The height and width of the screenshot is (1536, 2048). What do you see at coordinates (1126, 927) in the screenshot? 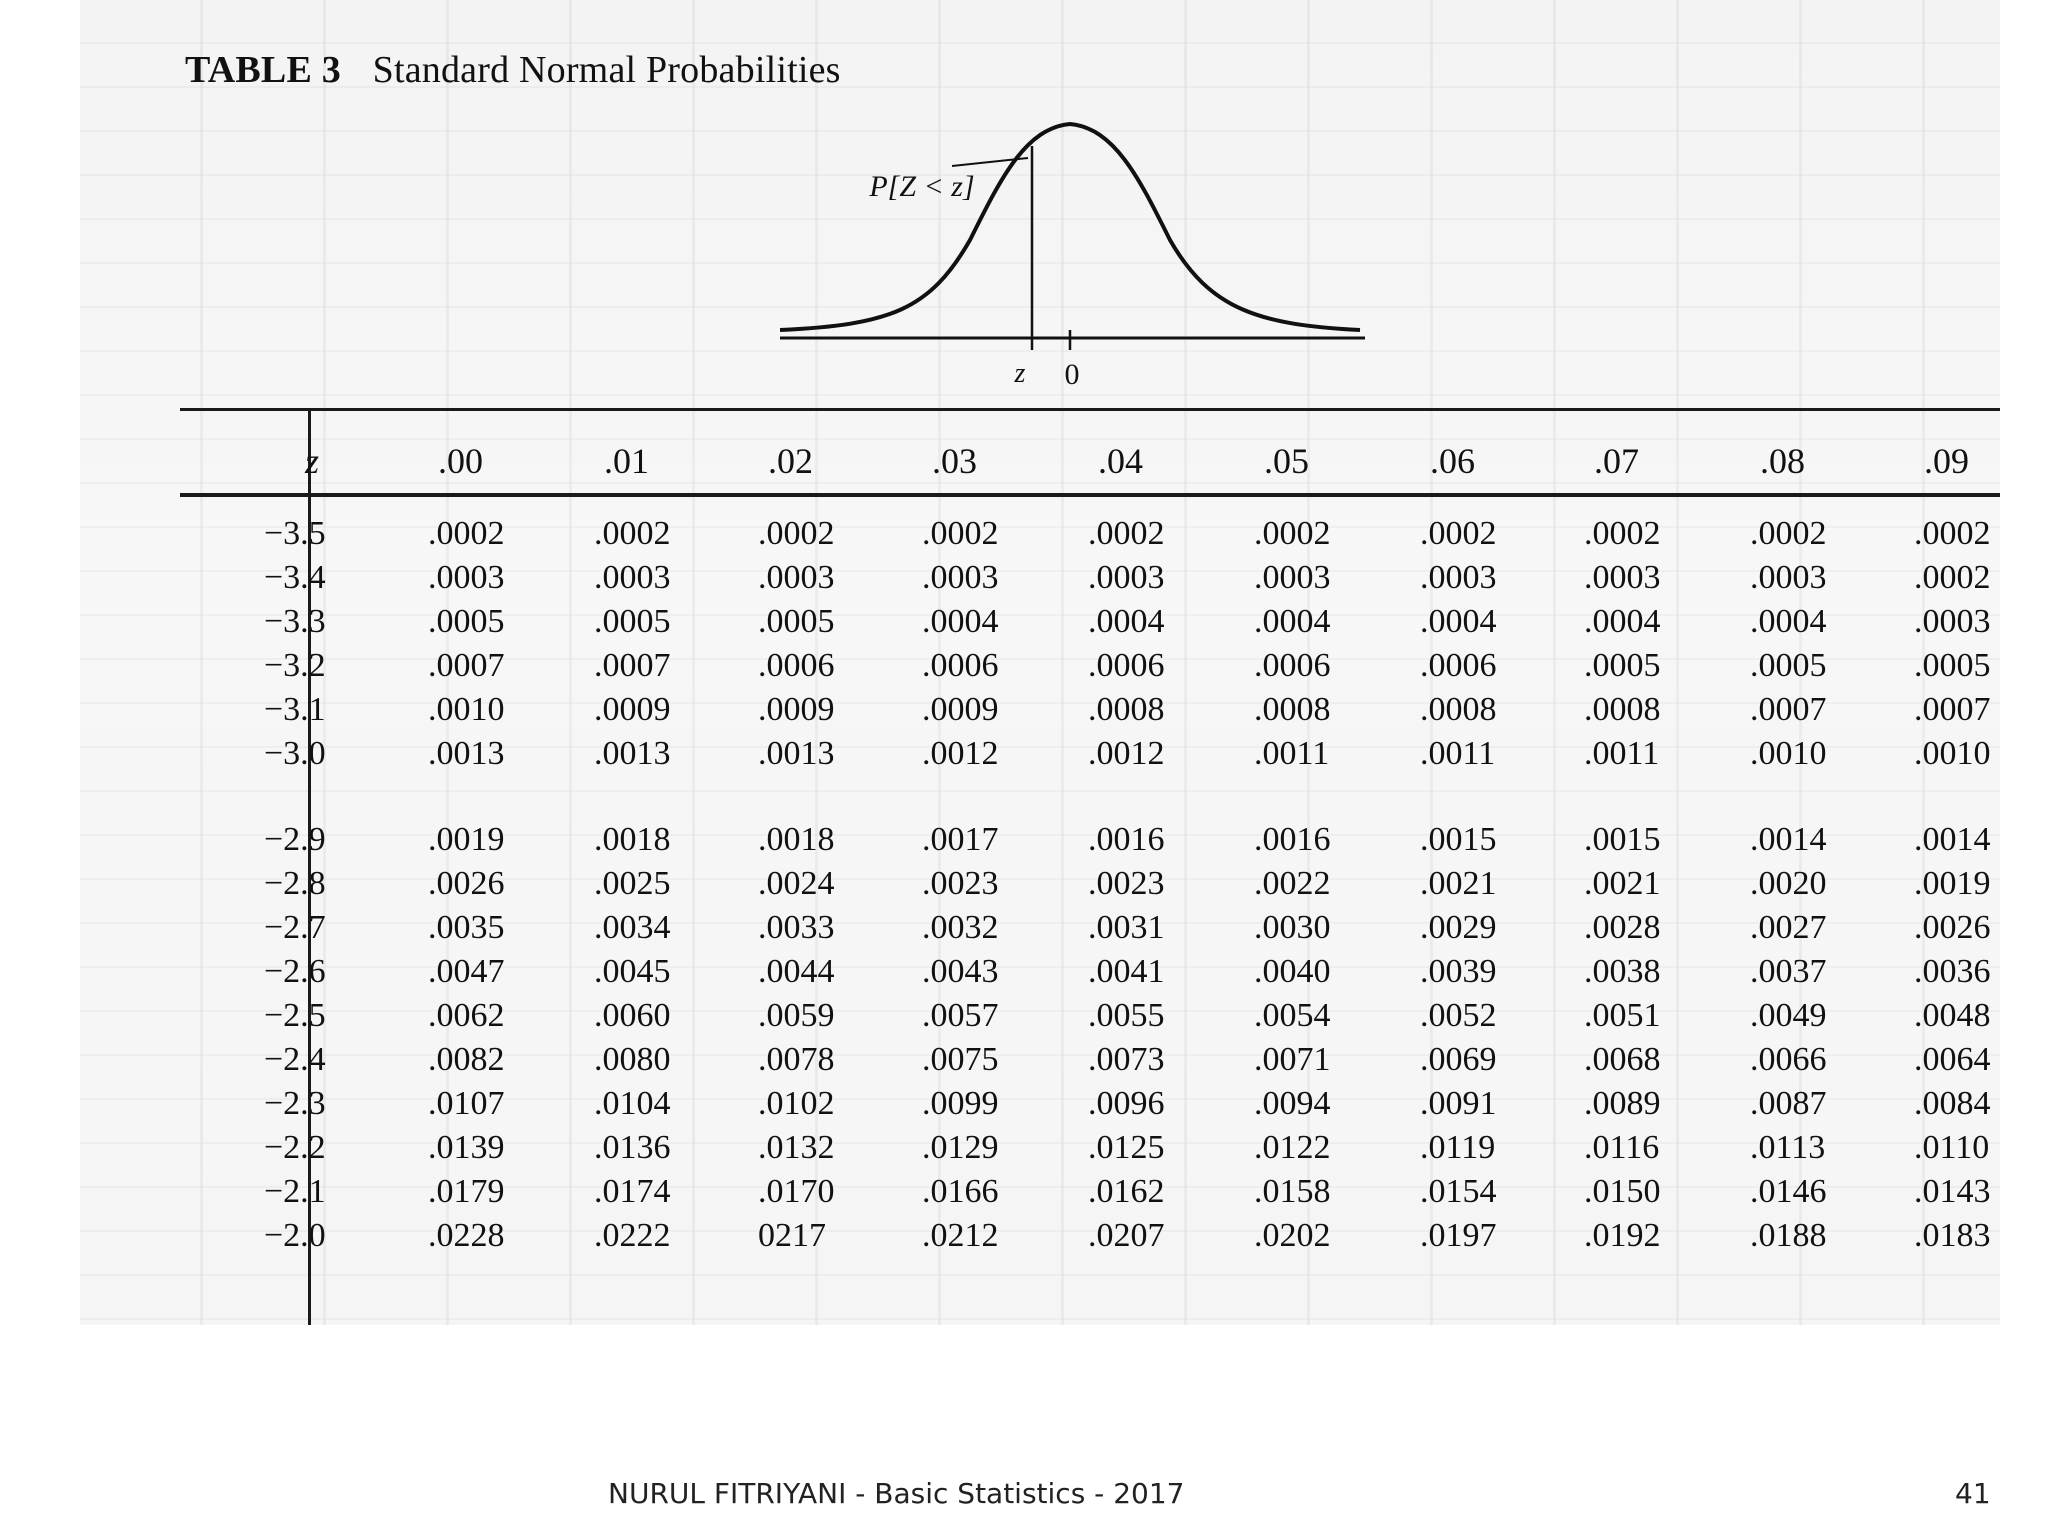
I see `probability-cell: .0031` at bounding box center [1126, 927].